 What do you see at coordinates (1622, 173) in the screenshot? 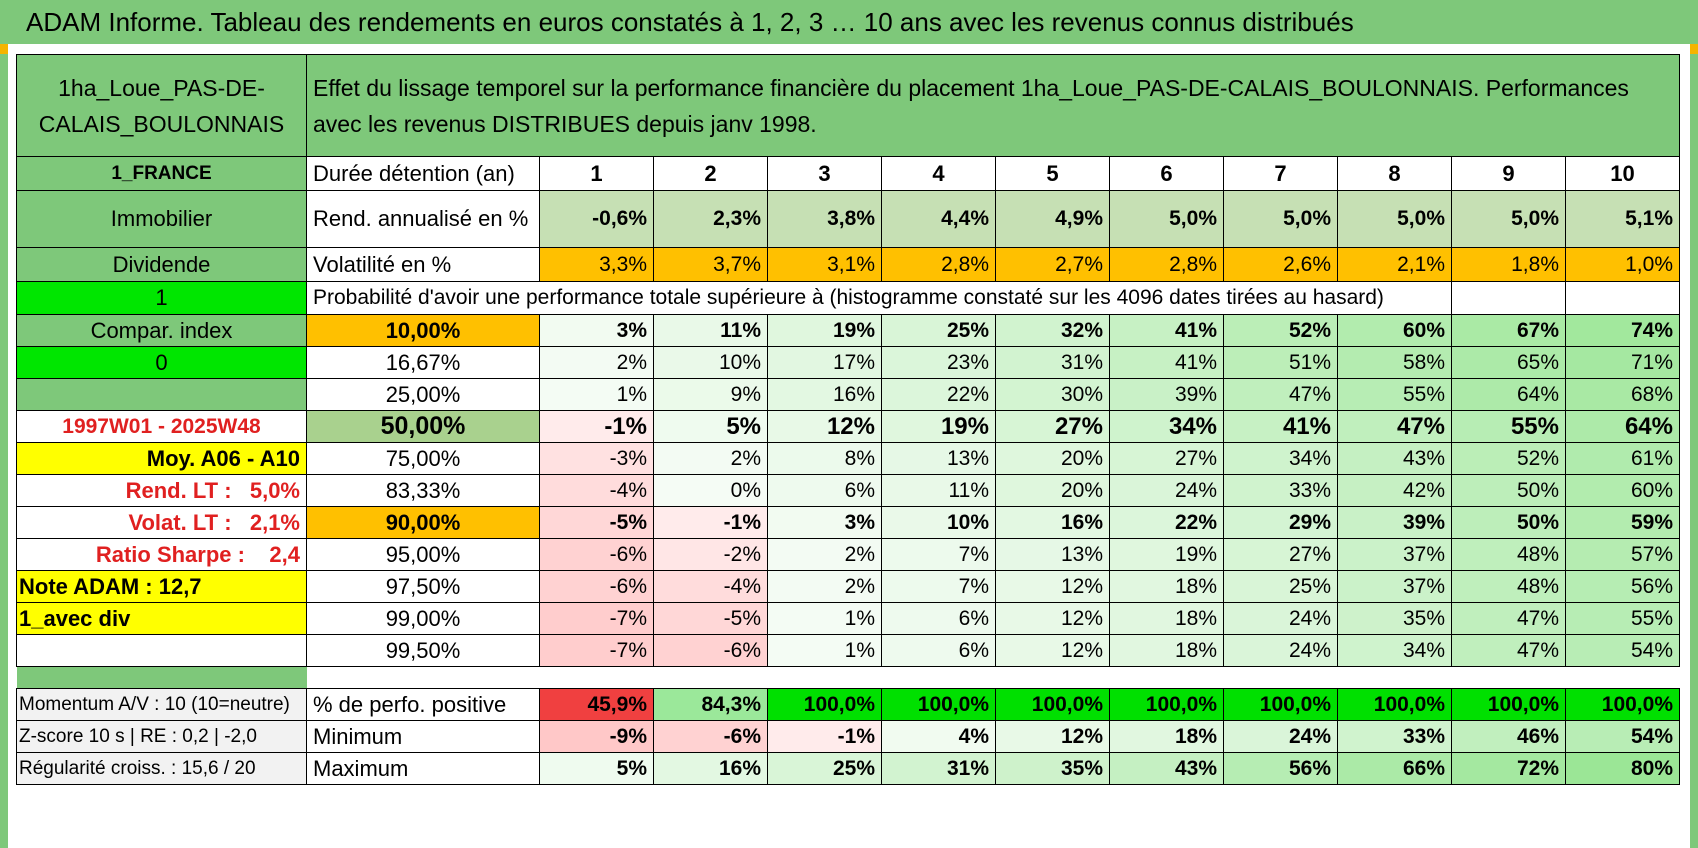
I see `year-header: 10` at bounding box center [1622, 173].